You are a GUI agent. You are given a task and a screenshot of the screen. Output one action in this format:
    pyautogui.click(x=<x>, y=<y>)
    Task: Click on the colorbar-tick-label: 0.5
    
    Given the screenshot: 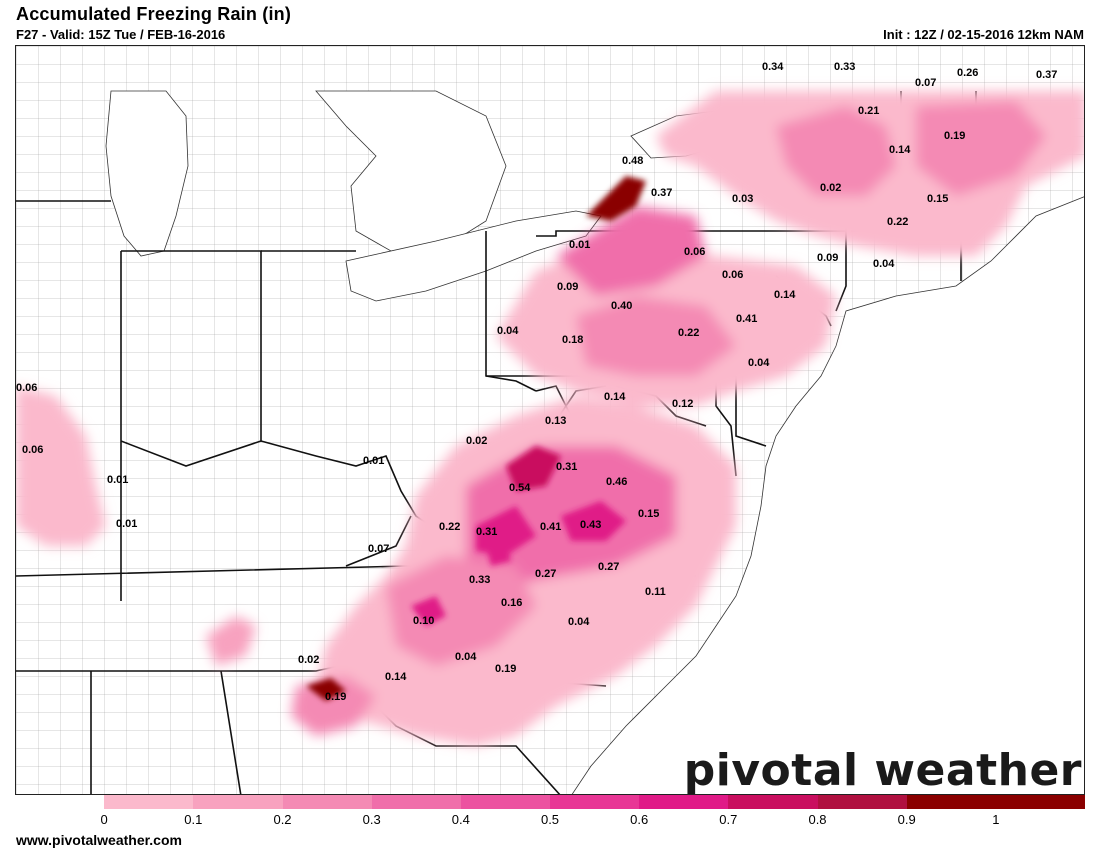 What is the action you would take?
    pyautogui.click(x=550, y=819)
    